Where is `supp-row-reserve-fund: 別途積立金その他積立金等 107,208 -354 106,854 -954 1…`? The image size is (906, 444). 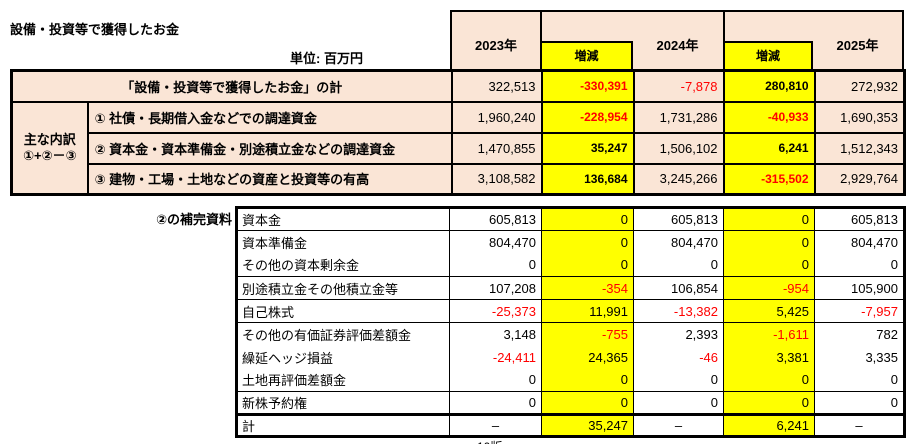
supp-row-reserve-fund: 別途積立金その他積立金等 107,208 -354 106,854 -954 1… is located at coordinates (570, 288).